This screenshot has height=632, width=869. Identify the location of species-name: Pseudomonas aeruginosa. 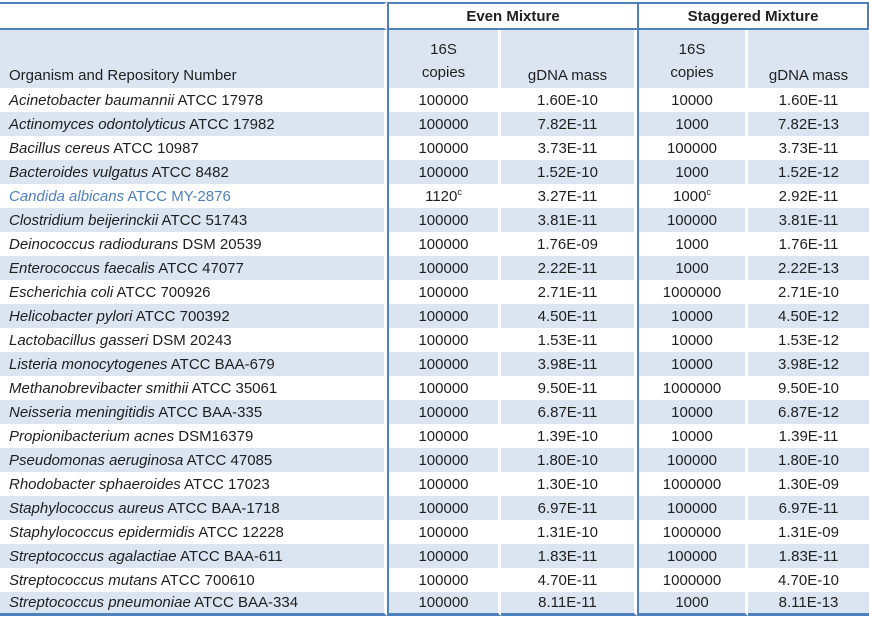
(96, 460).